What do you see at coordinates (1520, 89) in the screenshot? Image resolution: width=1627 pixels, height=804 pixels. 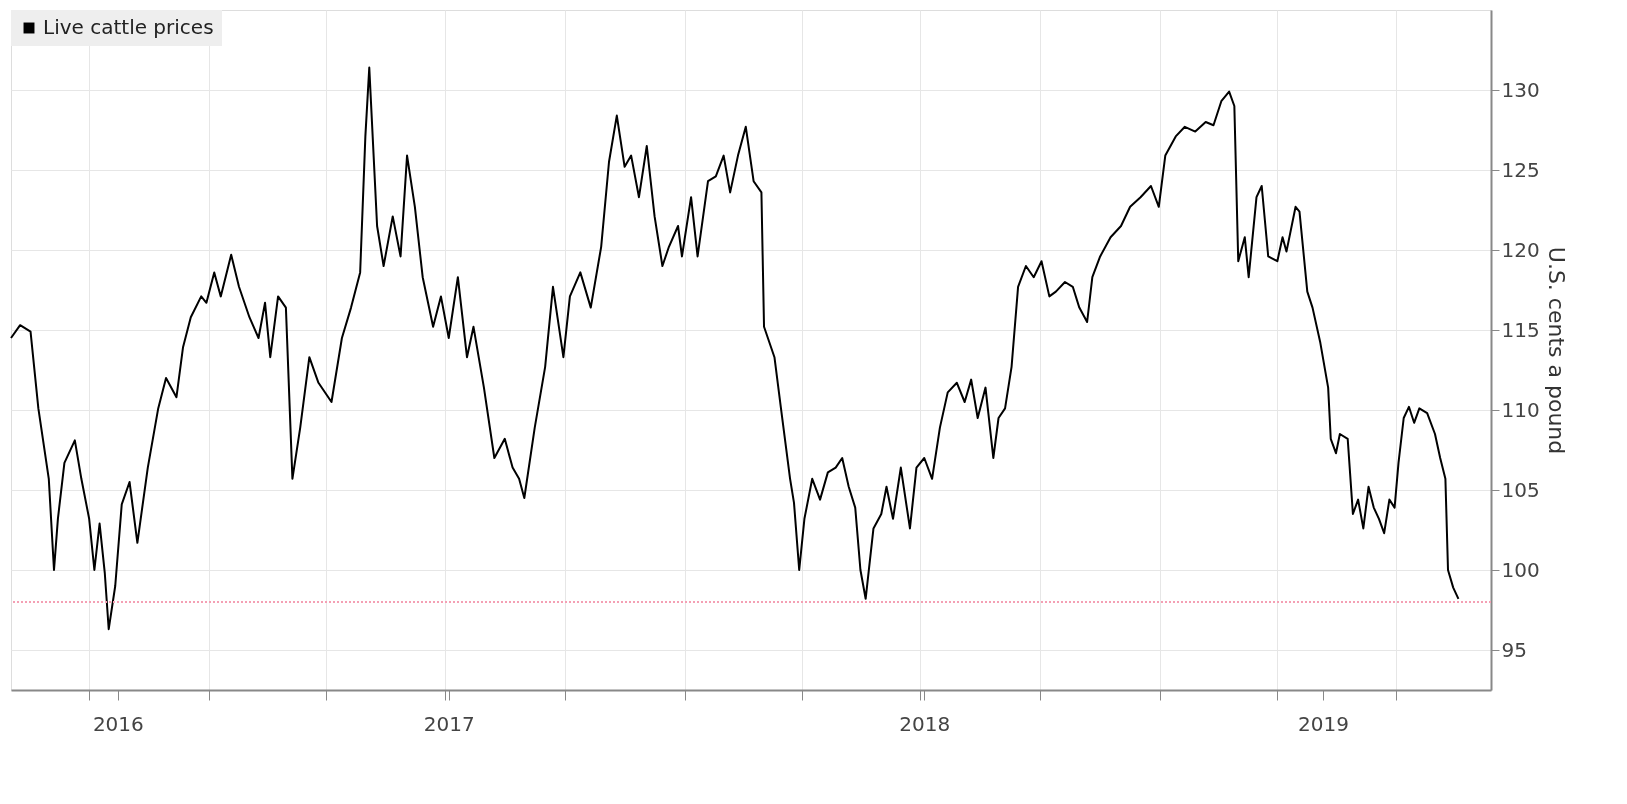 I see `y-tick-label: 130` at bounding box center [1520, 89].